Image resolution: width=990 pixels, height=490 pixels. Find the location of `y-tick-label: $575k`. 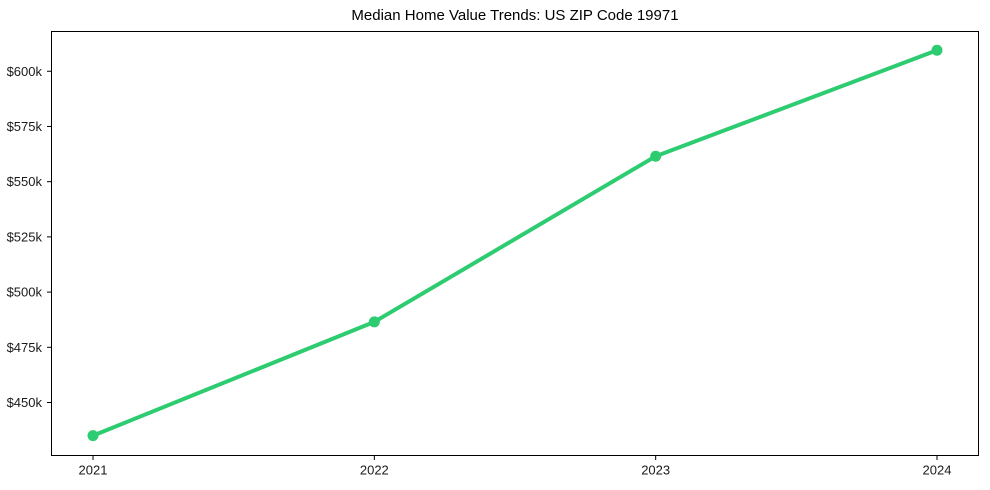

y-tick-label: $575k is located at coordinates (25, 126).